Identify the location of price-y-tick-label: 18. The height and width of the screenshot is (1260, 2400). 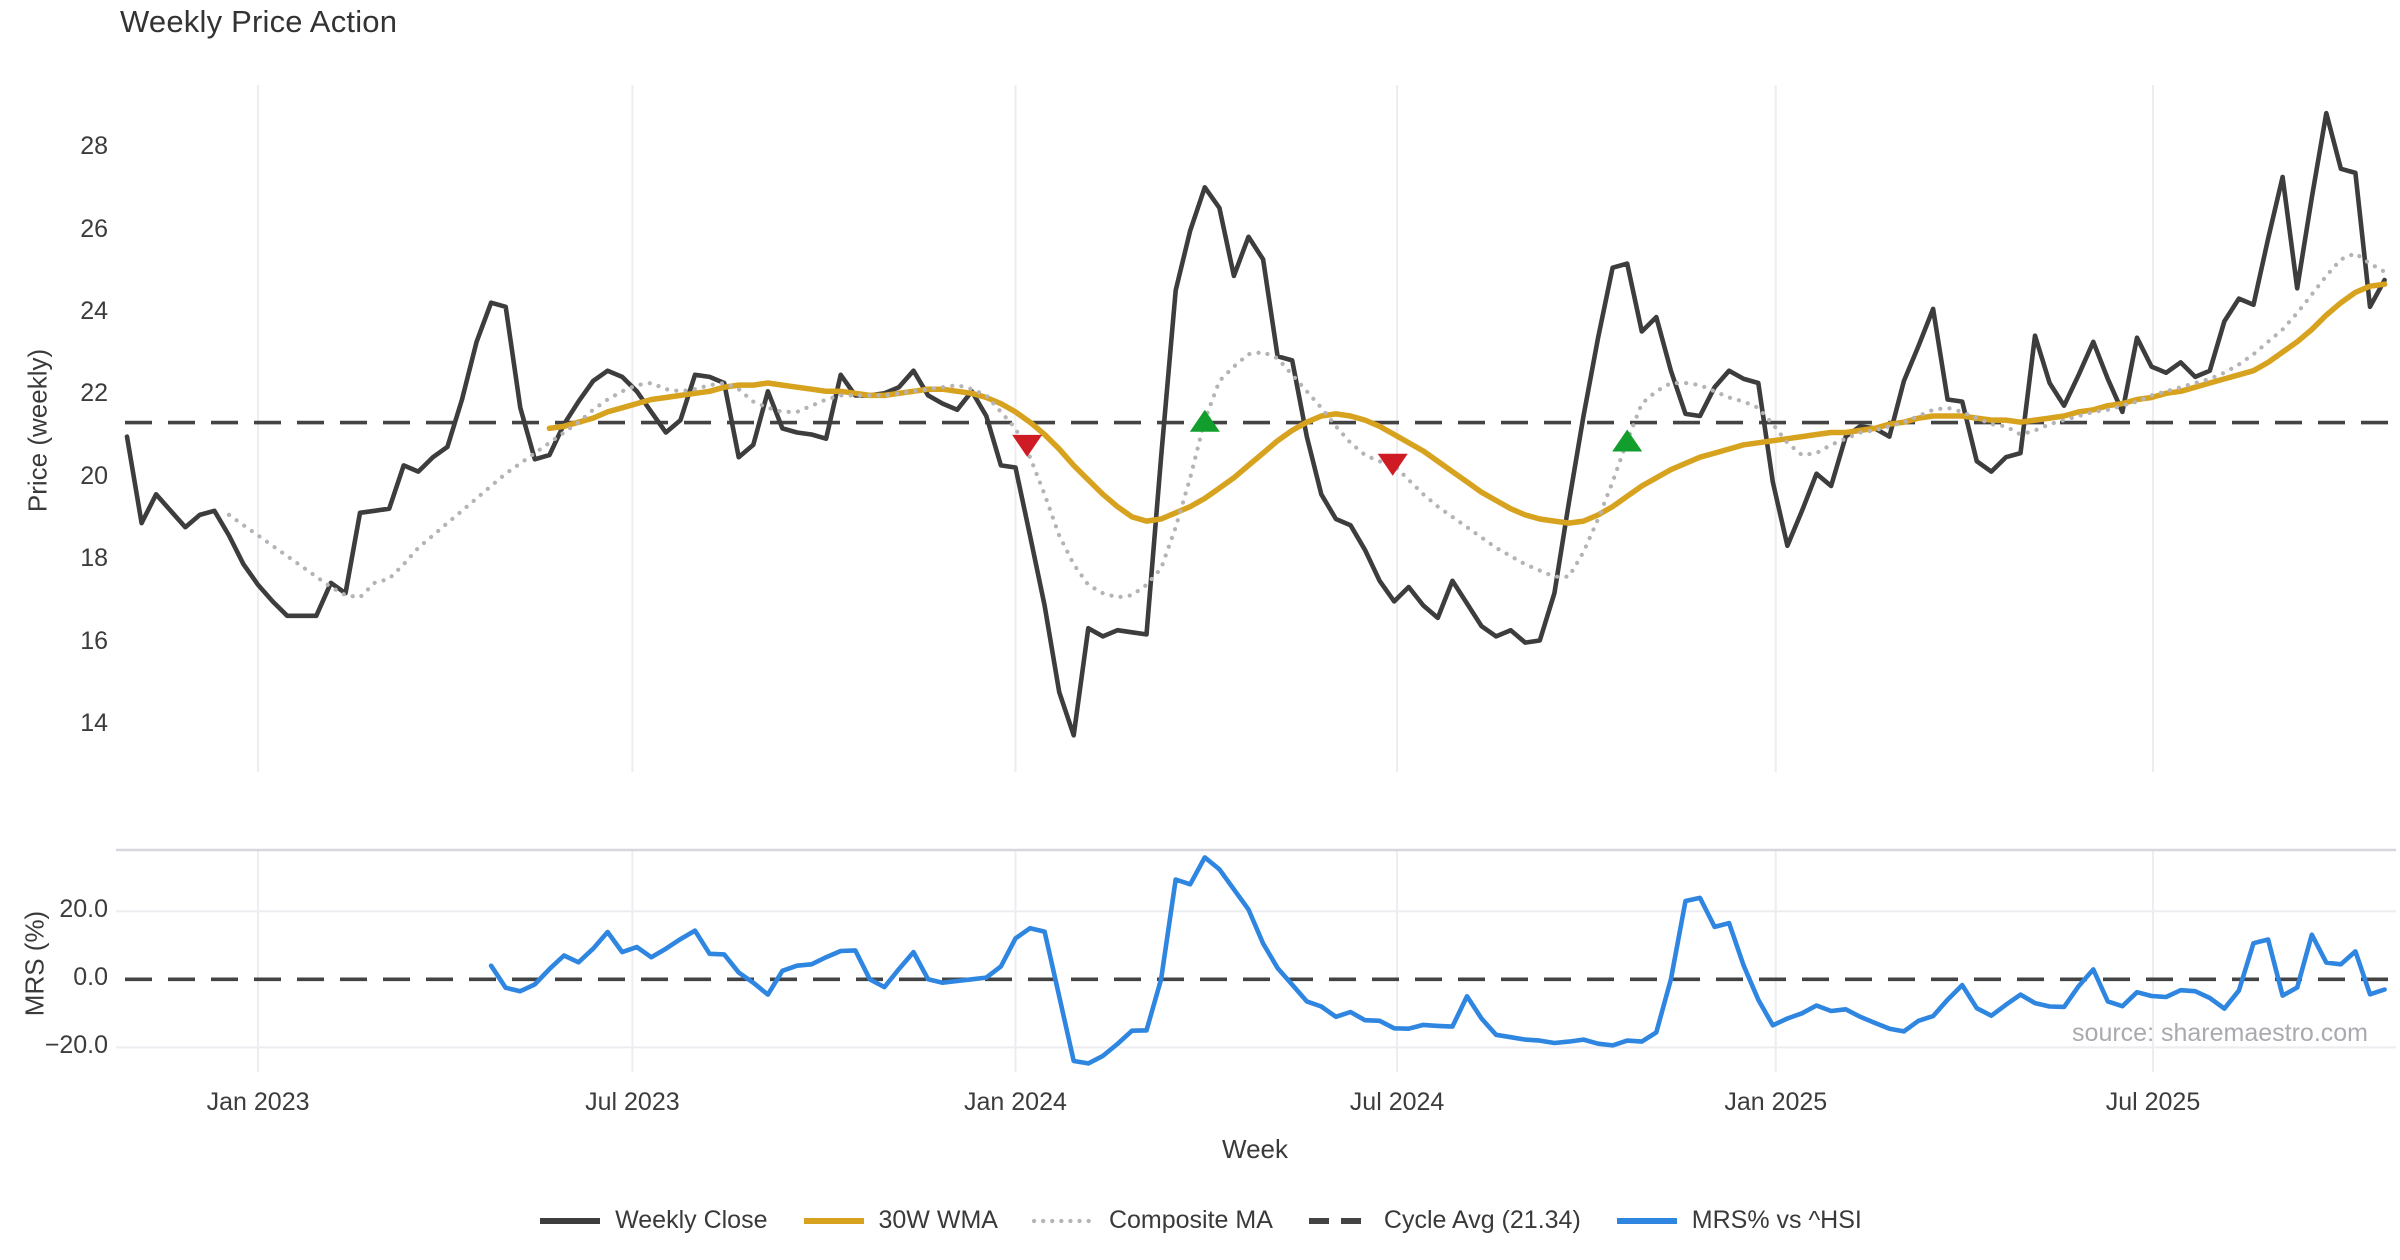
(94, 558).